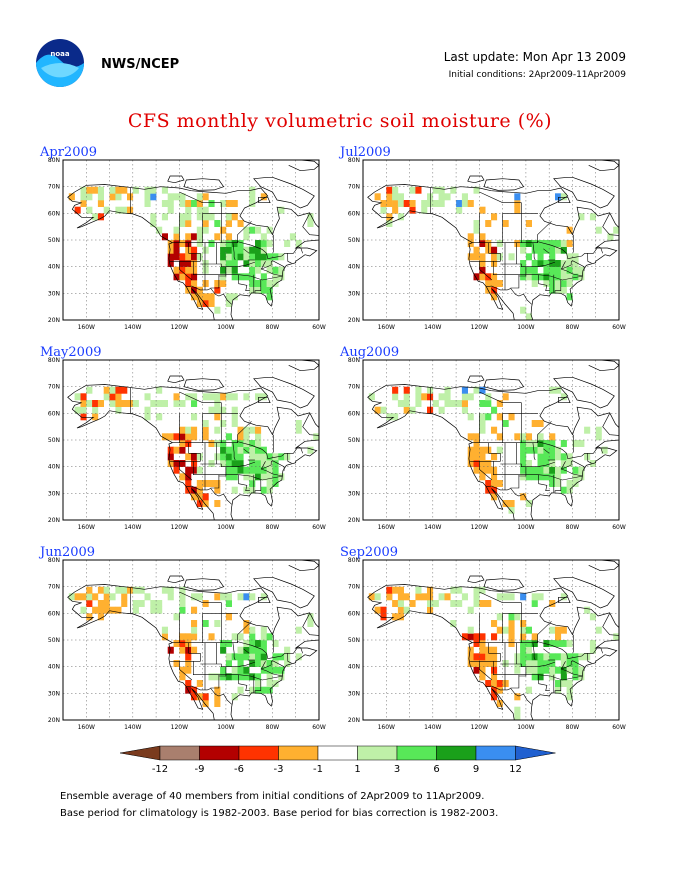  What do you see at coordinates (140, 64) in the screenshot?
I see `agency-name: NWS/NCEP` at bounding box center [140, 64].